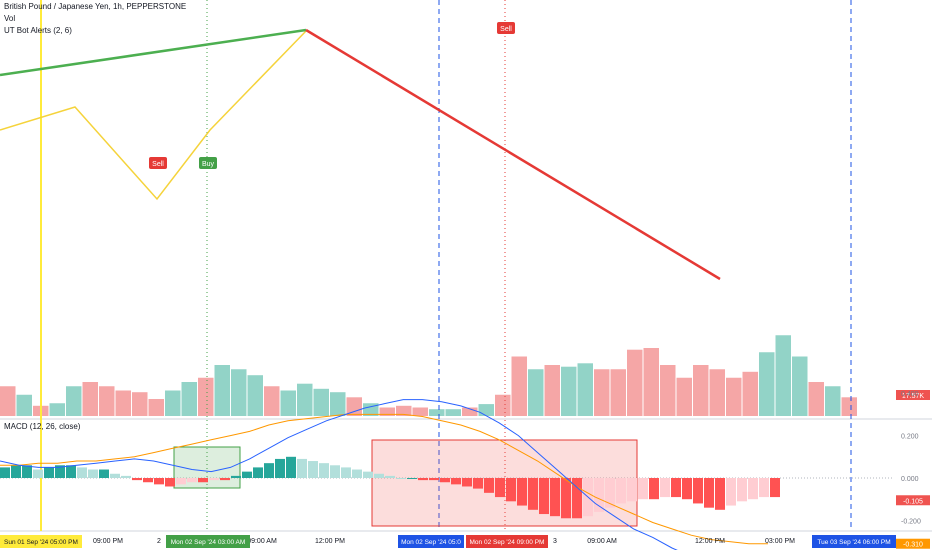  I want to click on macd-value-label: -0.105, so click(913, 501).